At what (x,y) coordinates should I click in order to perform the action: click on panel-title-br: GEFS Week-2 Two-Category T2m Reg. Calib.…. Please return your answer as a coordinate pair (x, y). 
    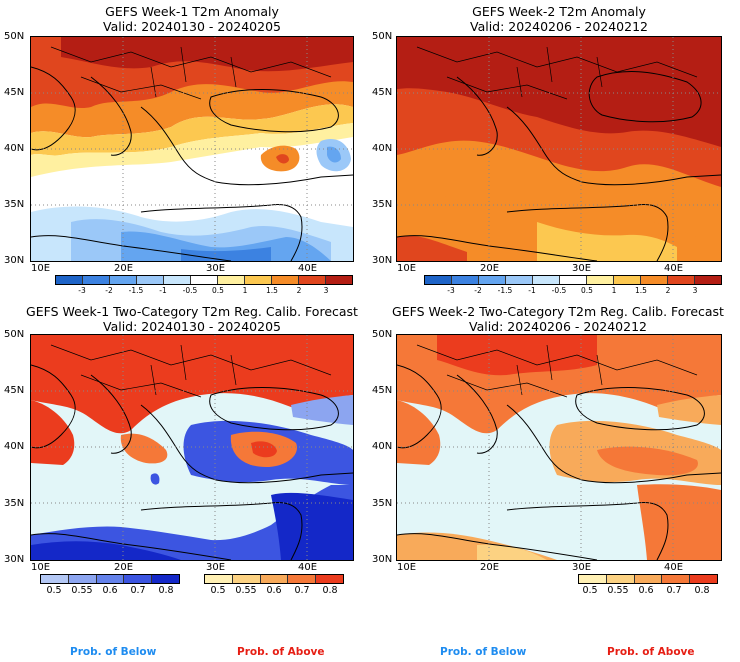
    Looking at the image, I should click on (558, 319).